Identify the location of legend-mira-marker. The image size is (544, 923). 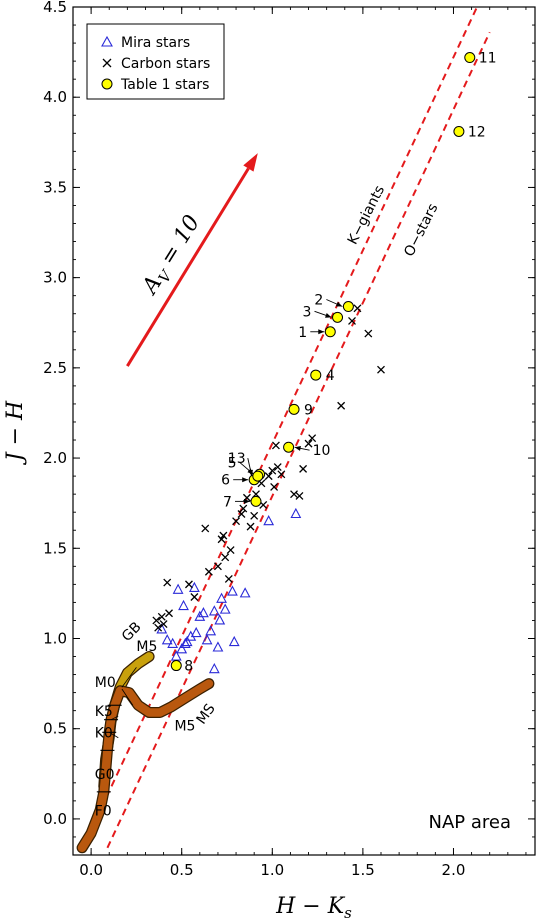
(107, 41).